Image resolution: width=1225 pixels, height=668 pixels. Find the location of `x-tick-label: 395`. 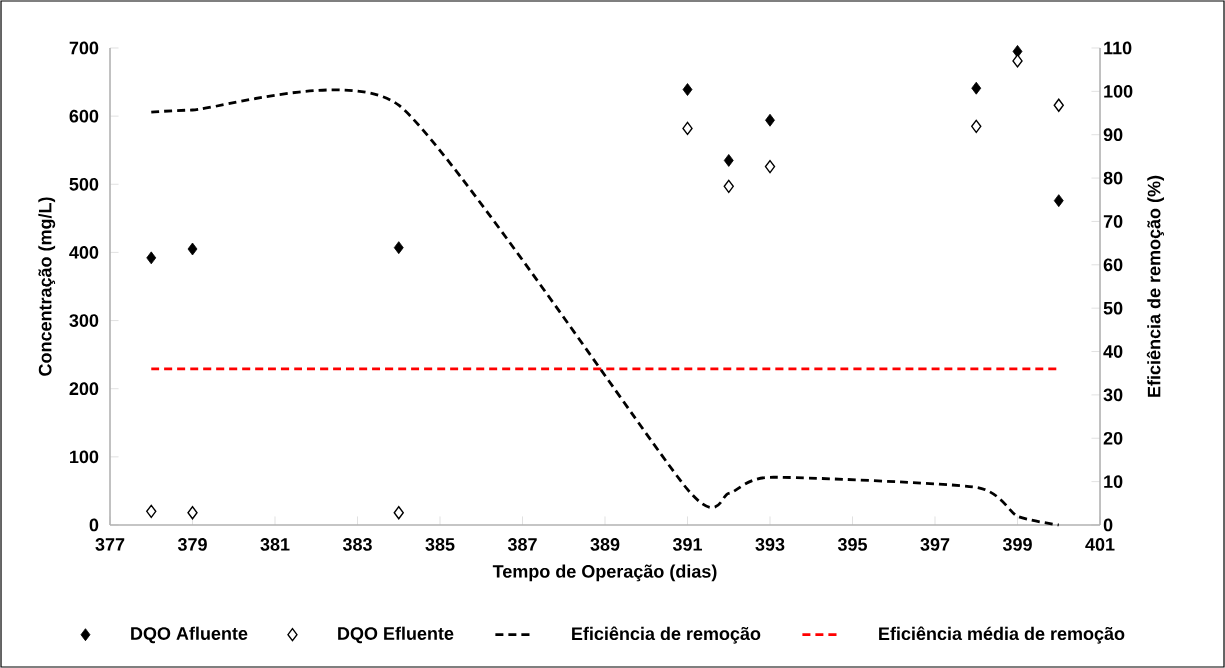

x-tick-label: 395 is located at coordinates (852, 544).